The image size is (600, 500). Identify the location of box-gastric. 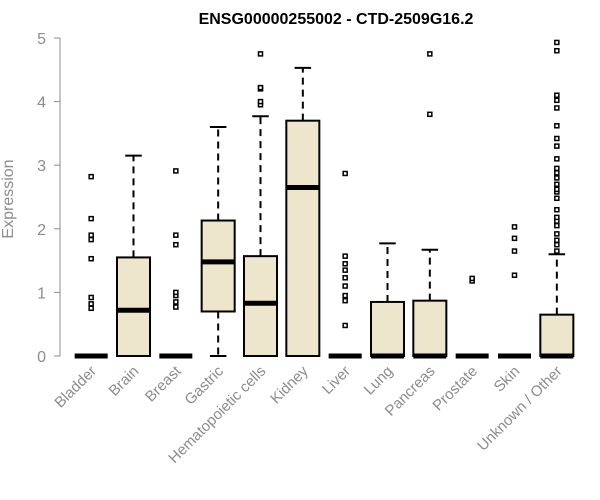
(218, 241).